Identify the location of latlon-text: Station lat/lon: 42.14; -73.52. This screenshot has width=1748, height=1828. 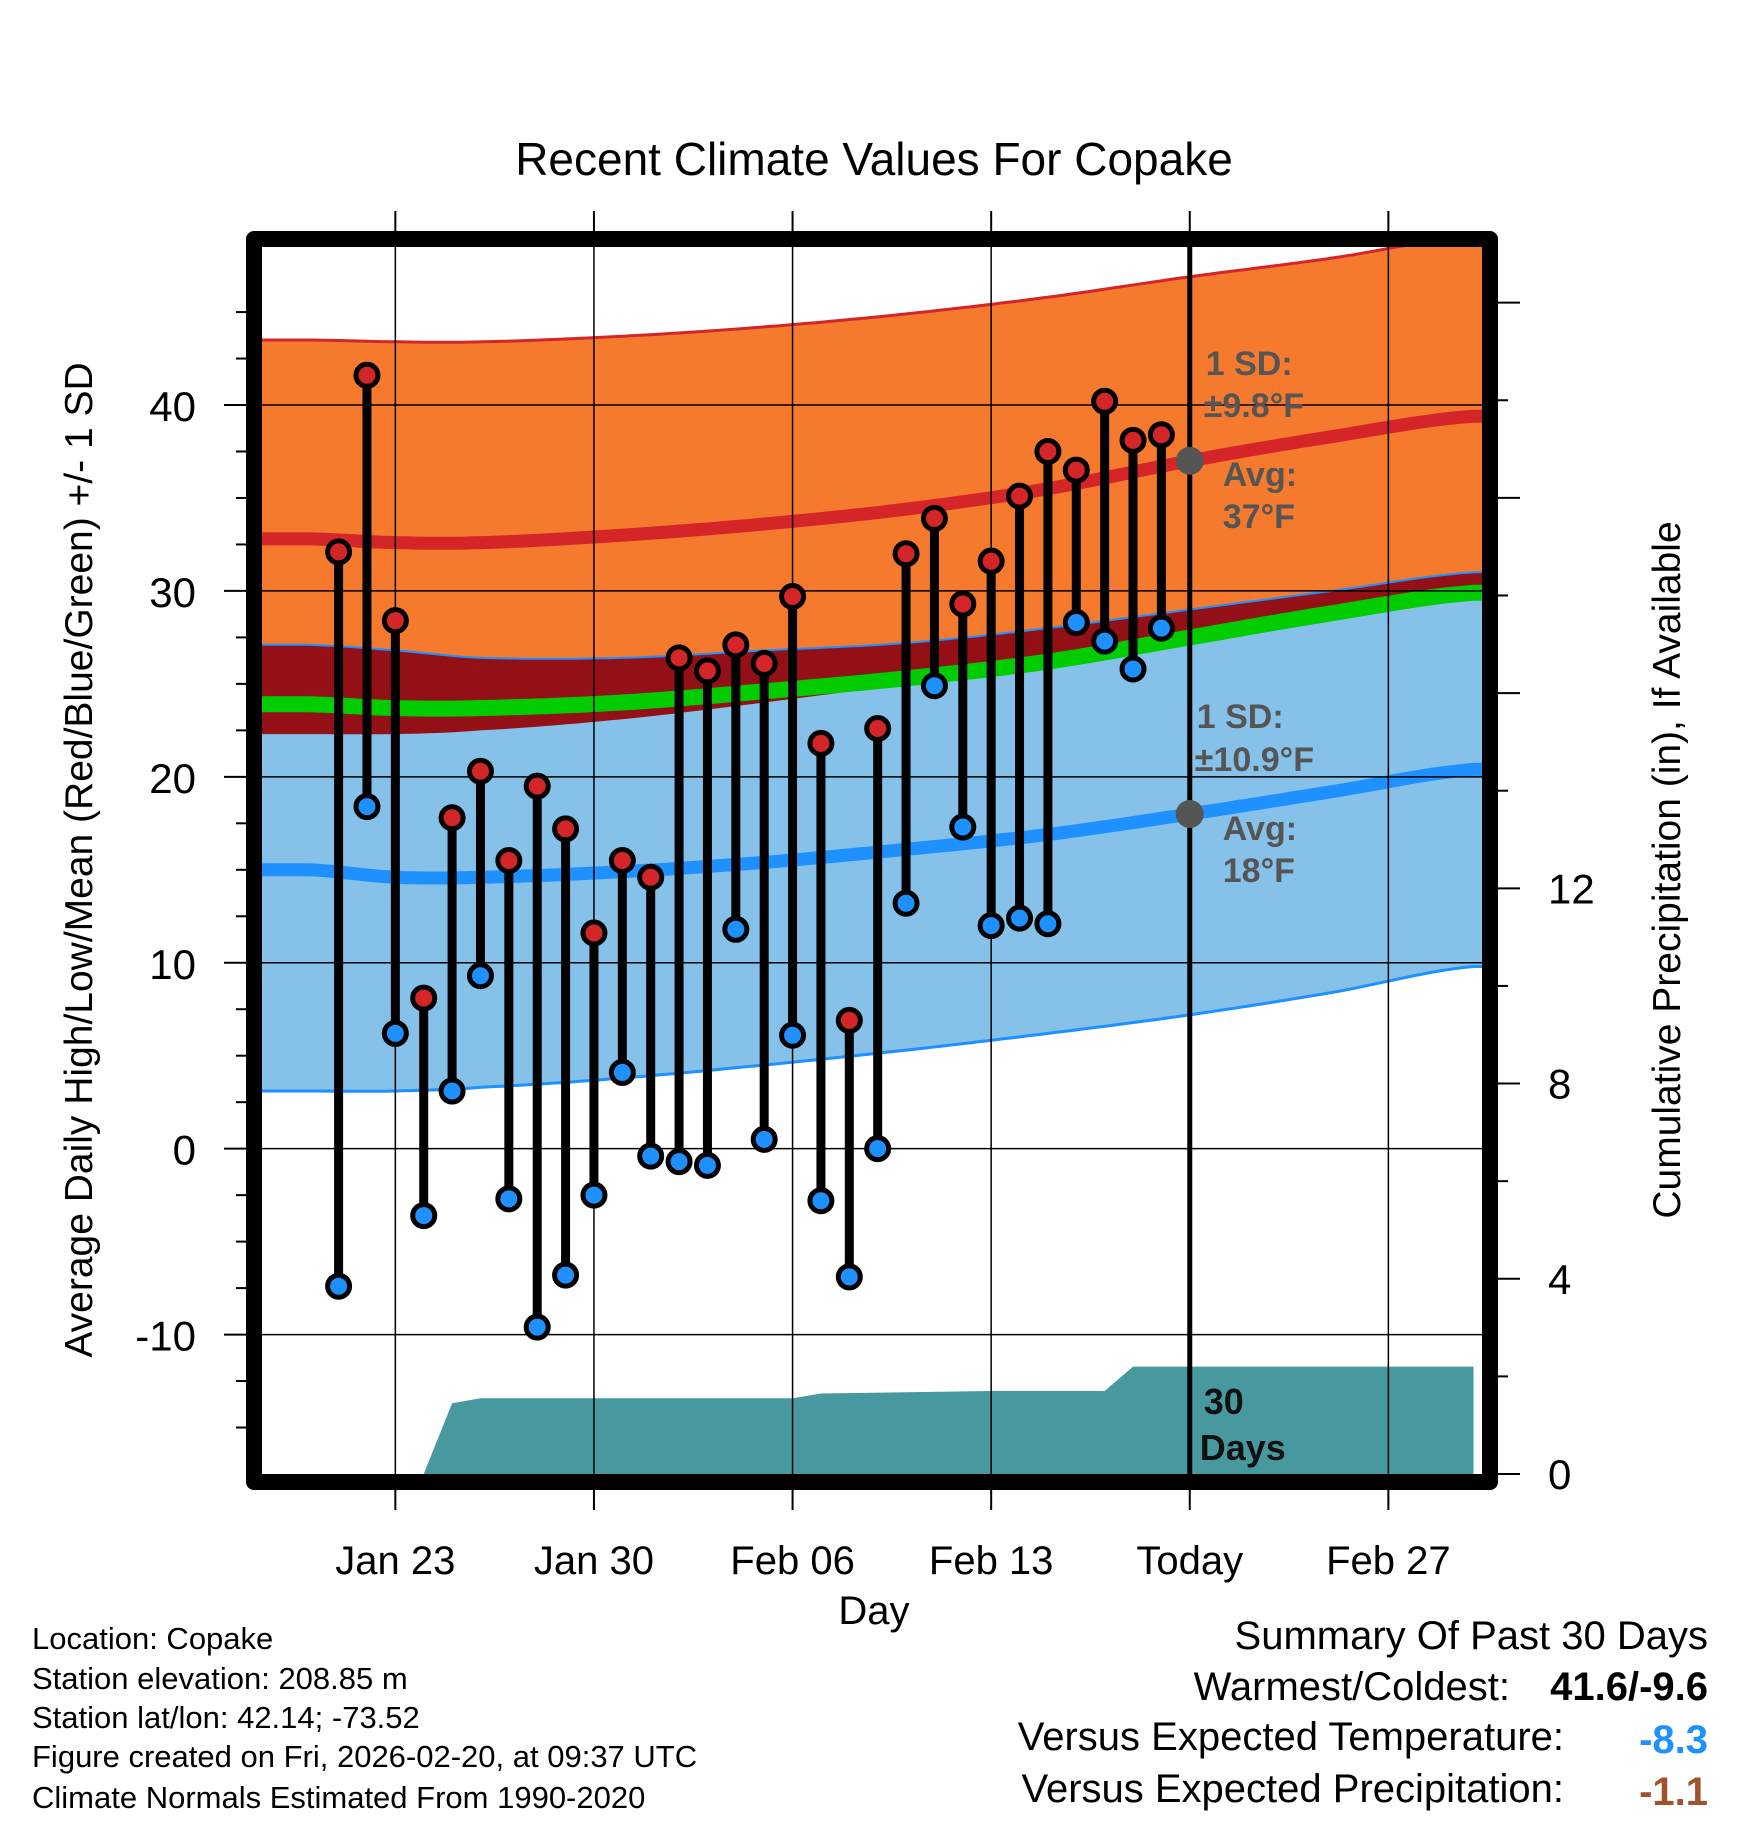
(226, 1717).